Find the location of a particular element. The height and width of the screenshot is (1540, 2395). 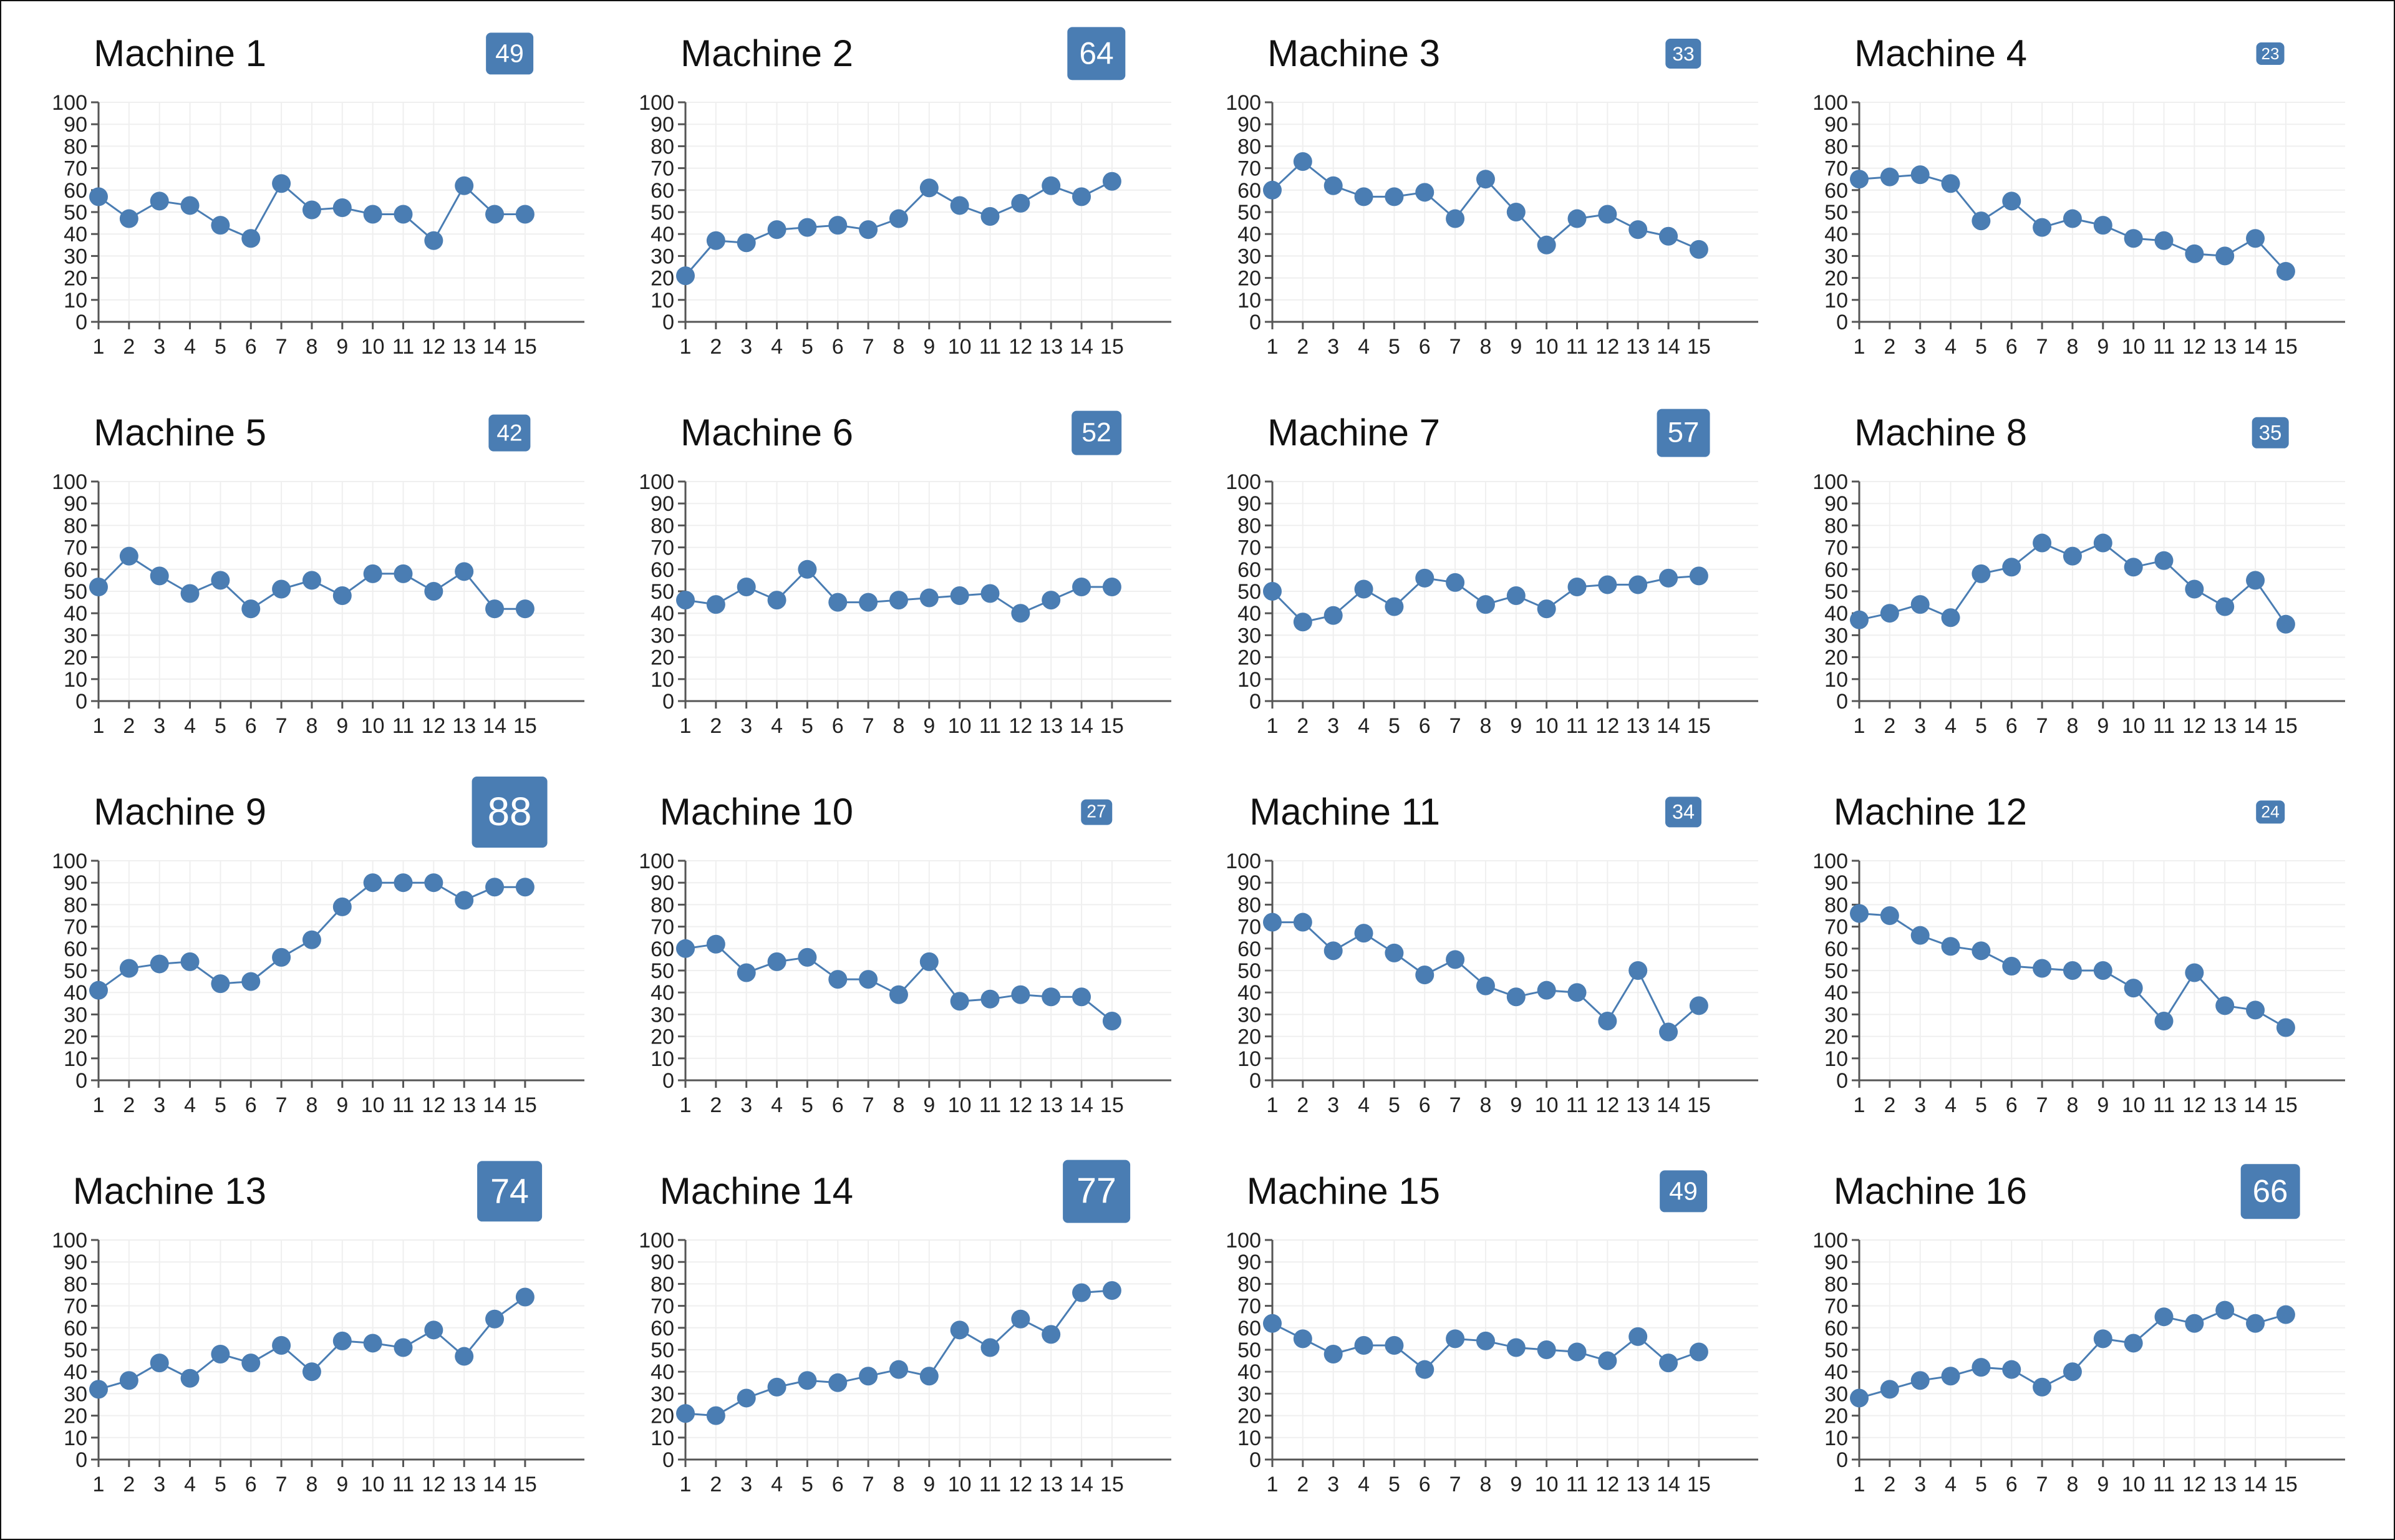

y-tick-label: 100 is located at coordinates (69, 103).